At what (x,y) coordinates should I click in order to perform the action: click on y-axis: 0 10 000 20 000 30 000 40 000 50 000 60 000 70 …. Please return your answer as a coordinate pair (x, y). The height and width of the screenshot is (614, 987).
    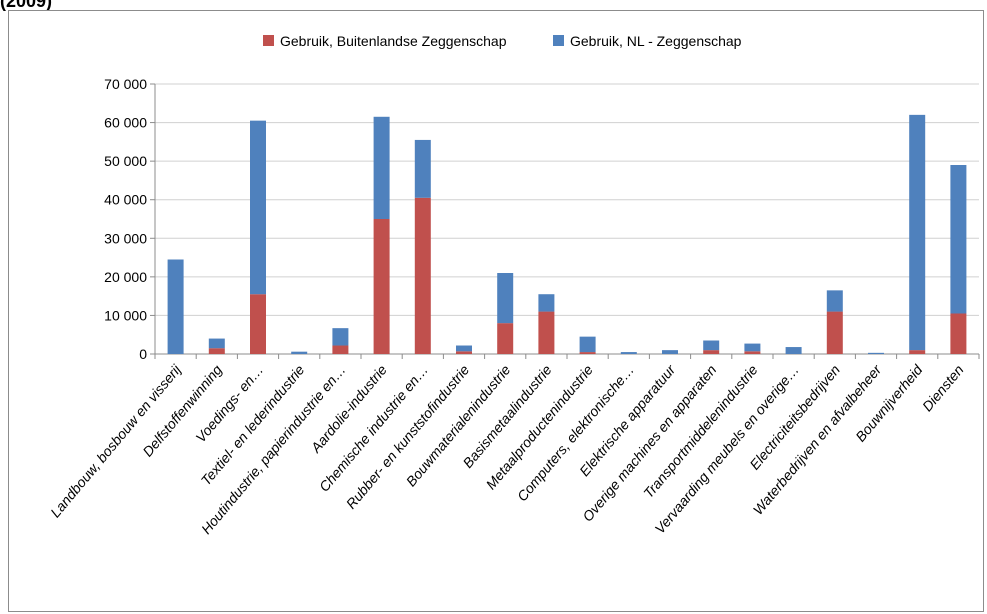
    Looking at the image, I should click on (130, 219).